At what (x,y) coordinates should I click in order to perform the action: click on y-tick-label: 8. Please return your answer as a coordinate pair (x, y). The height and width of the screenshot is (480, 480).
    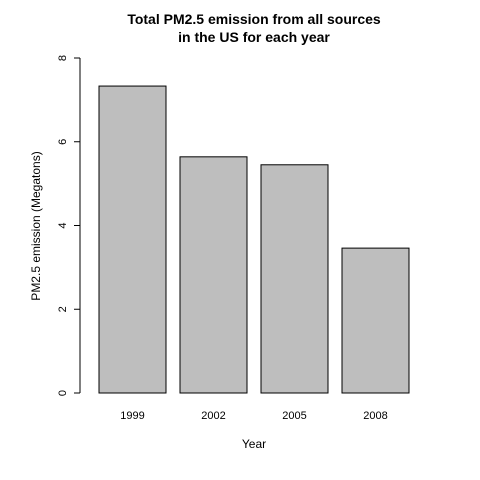
    Looking at the image, I should click on (63, 58).